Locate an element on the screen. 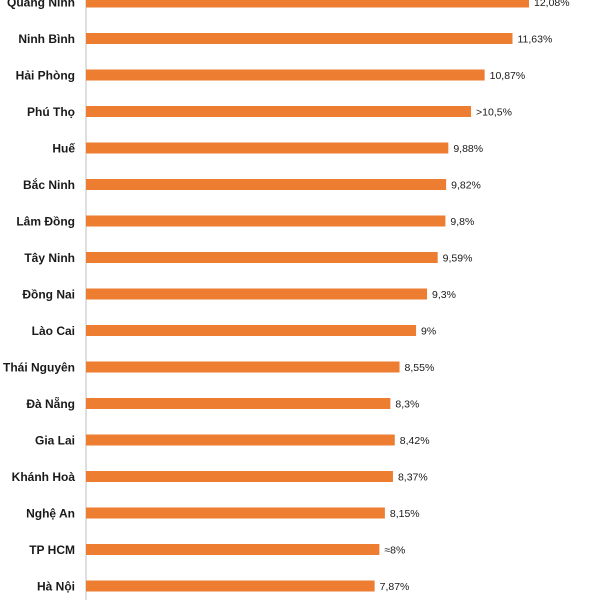 This screenshot has width=600, height=600. category-label: Thái Nguyên is located at coordinates (39, 368).